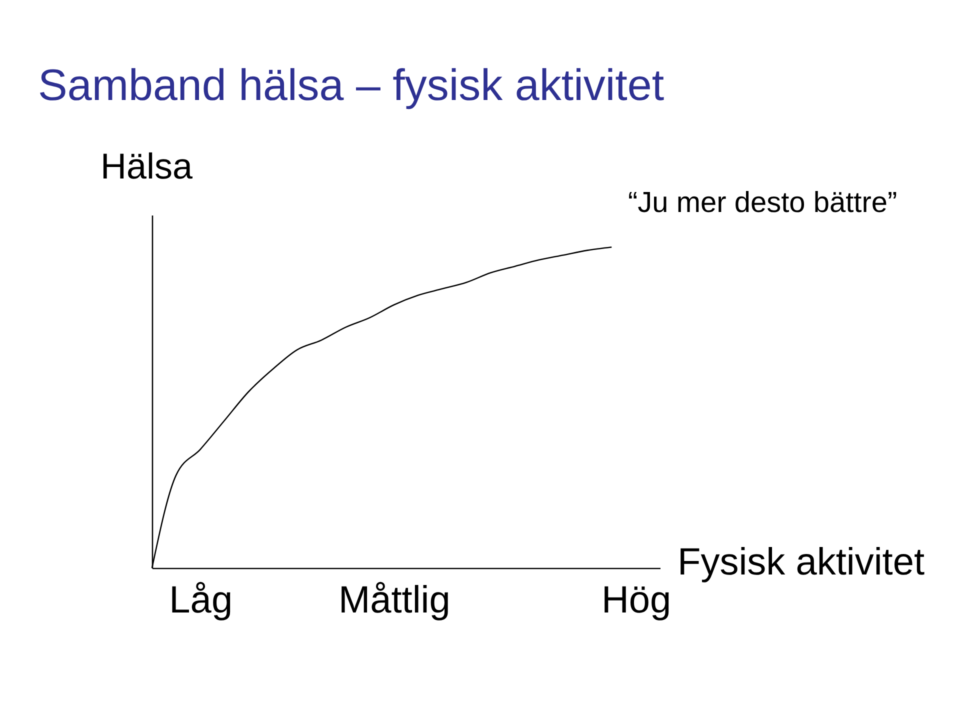 The width and height of the screenshot is (960, 706). Describe the element at coordinates (763, 203) in the screenshot. I see `text: “Ju mer desto bättre”` at that location.